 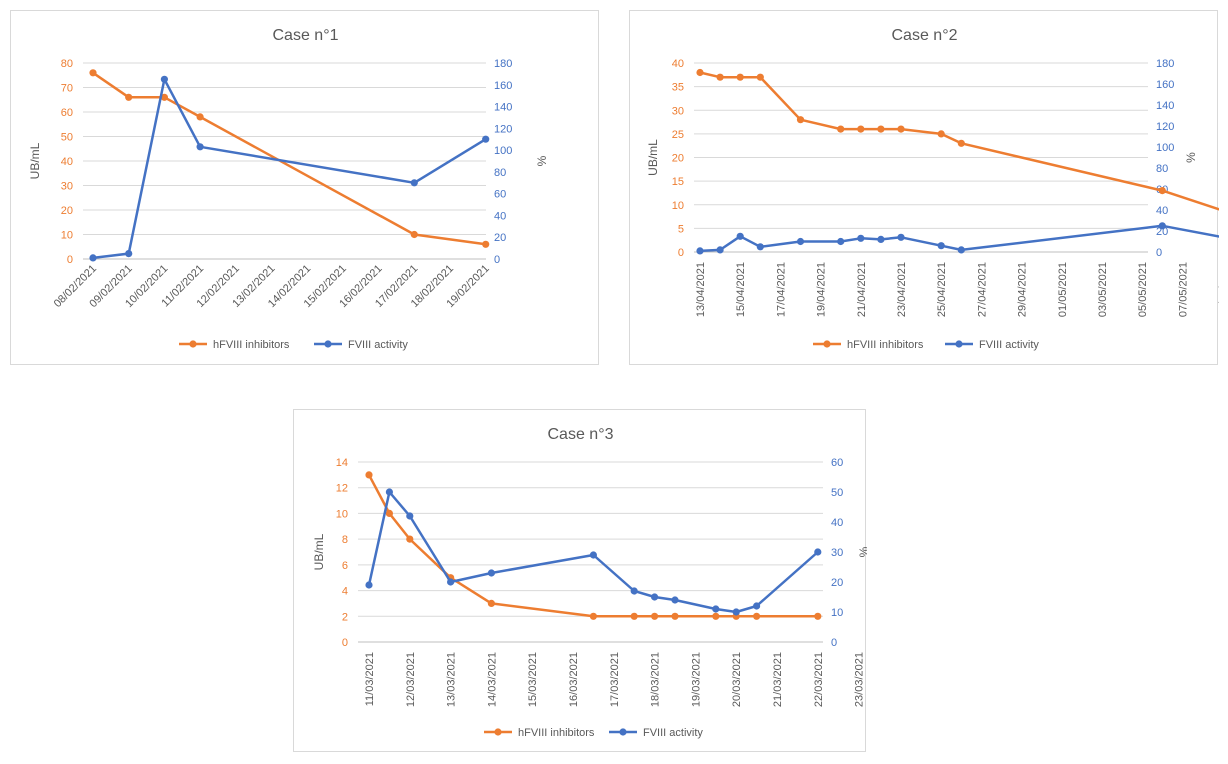 What do you see at coordinates (67, 89) in the screenshot?
I see `y-tick-label: 70` at bounding box center [67, 89].